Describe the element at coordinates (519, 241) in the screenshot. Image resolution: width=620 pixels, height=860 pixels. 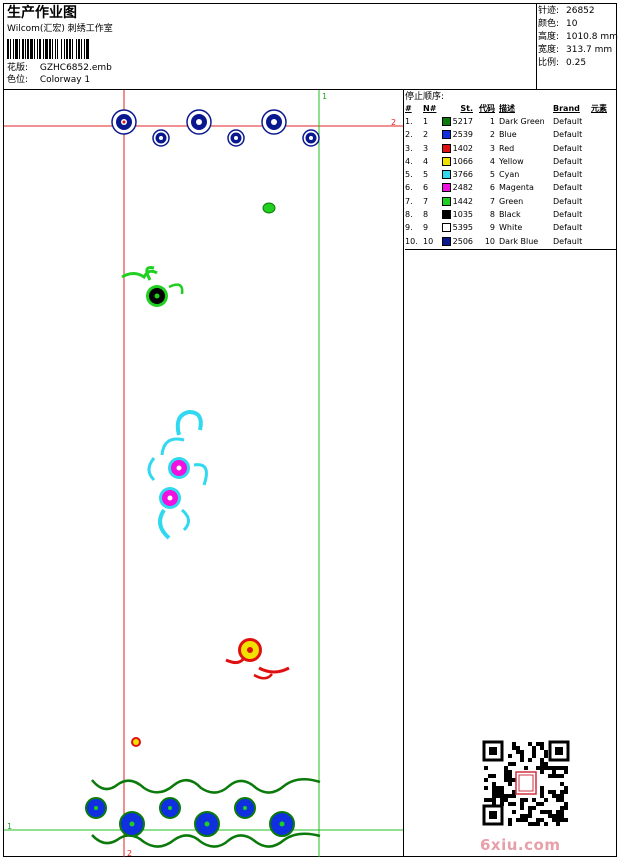
I see `color-description: Dark Blue` at that location.